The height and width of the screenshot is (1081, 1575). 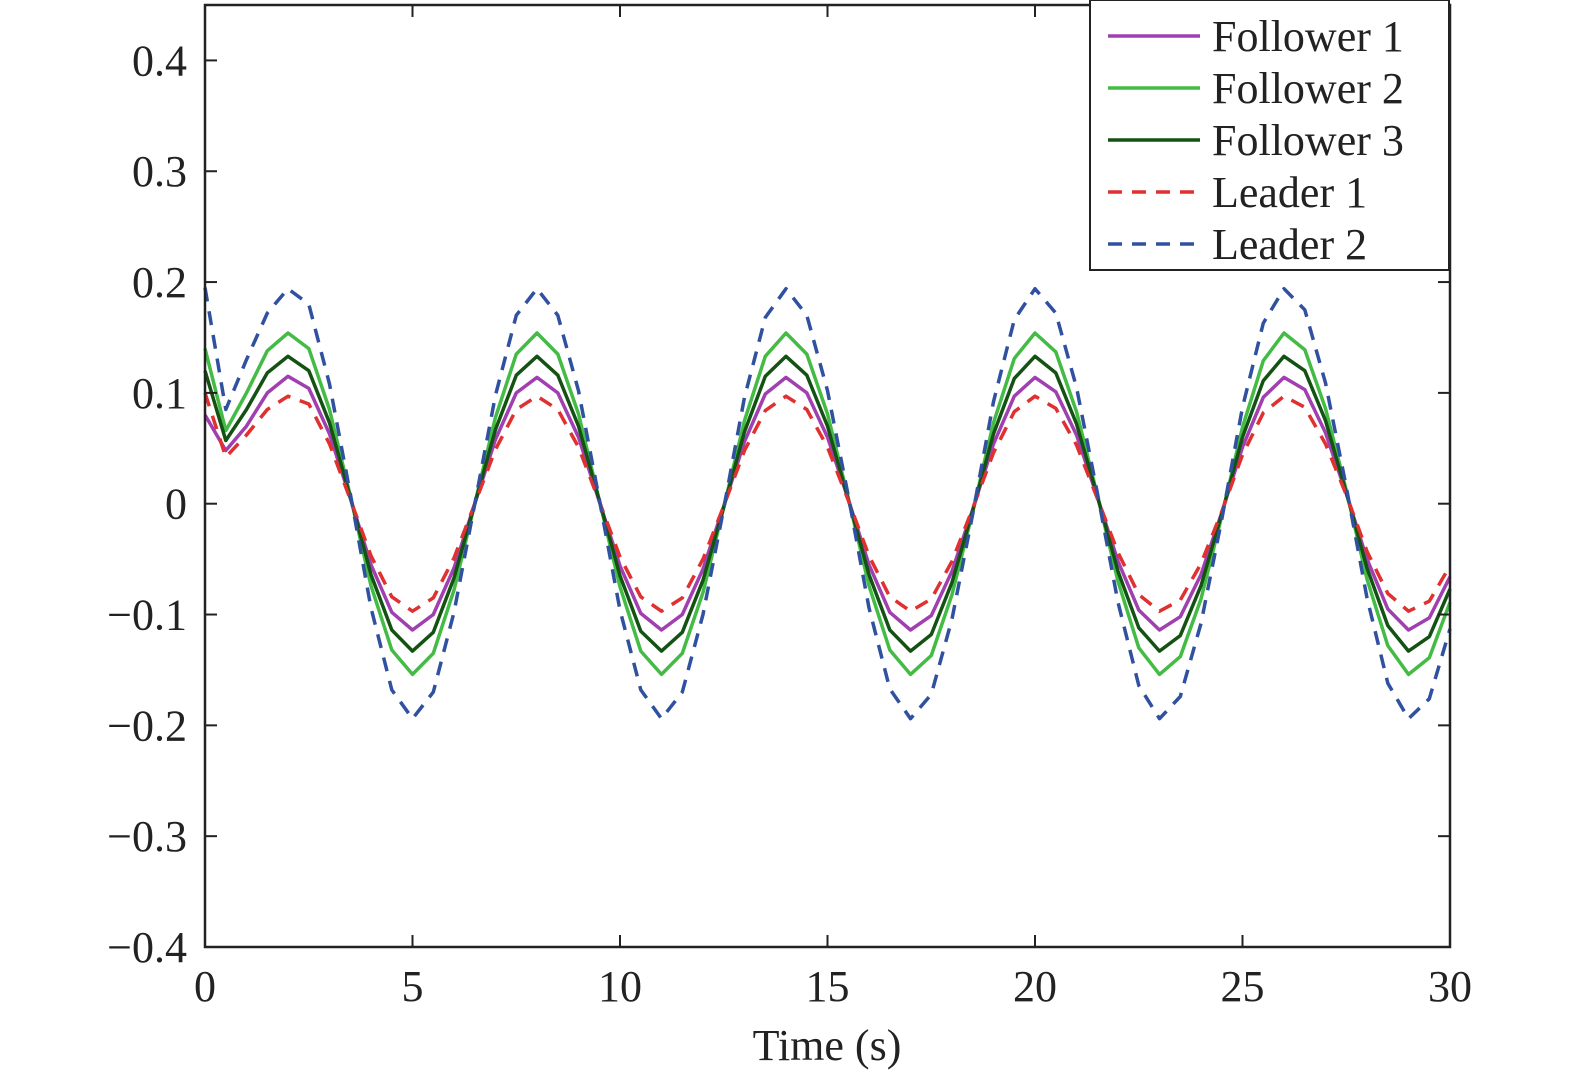 I want to click on legend-box, so click(x=1269, y=135).